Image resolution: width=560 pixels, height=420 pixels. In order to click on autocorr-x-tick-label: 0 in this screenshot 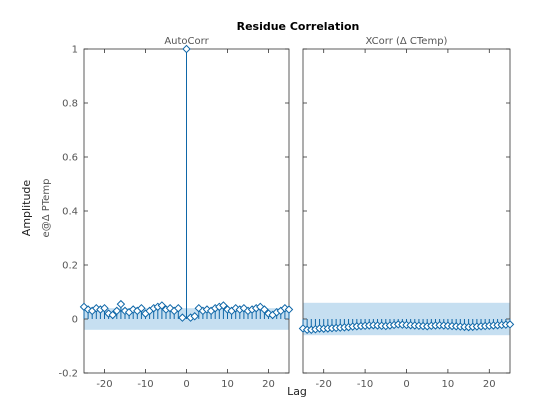, I will do `click(186, 384)`.